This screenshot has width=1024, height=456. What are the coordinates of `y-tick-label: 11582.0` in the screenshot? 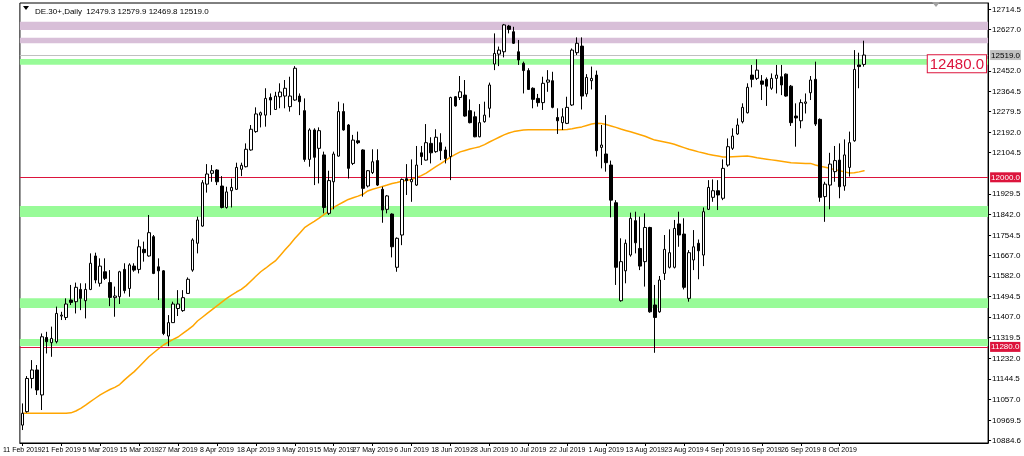 It's located at (1006, 276).